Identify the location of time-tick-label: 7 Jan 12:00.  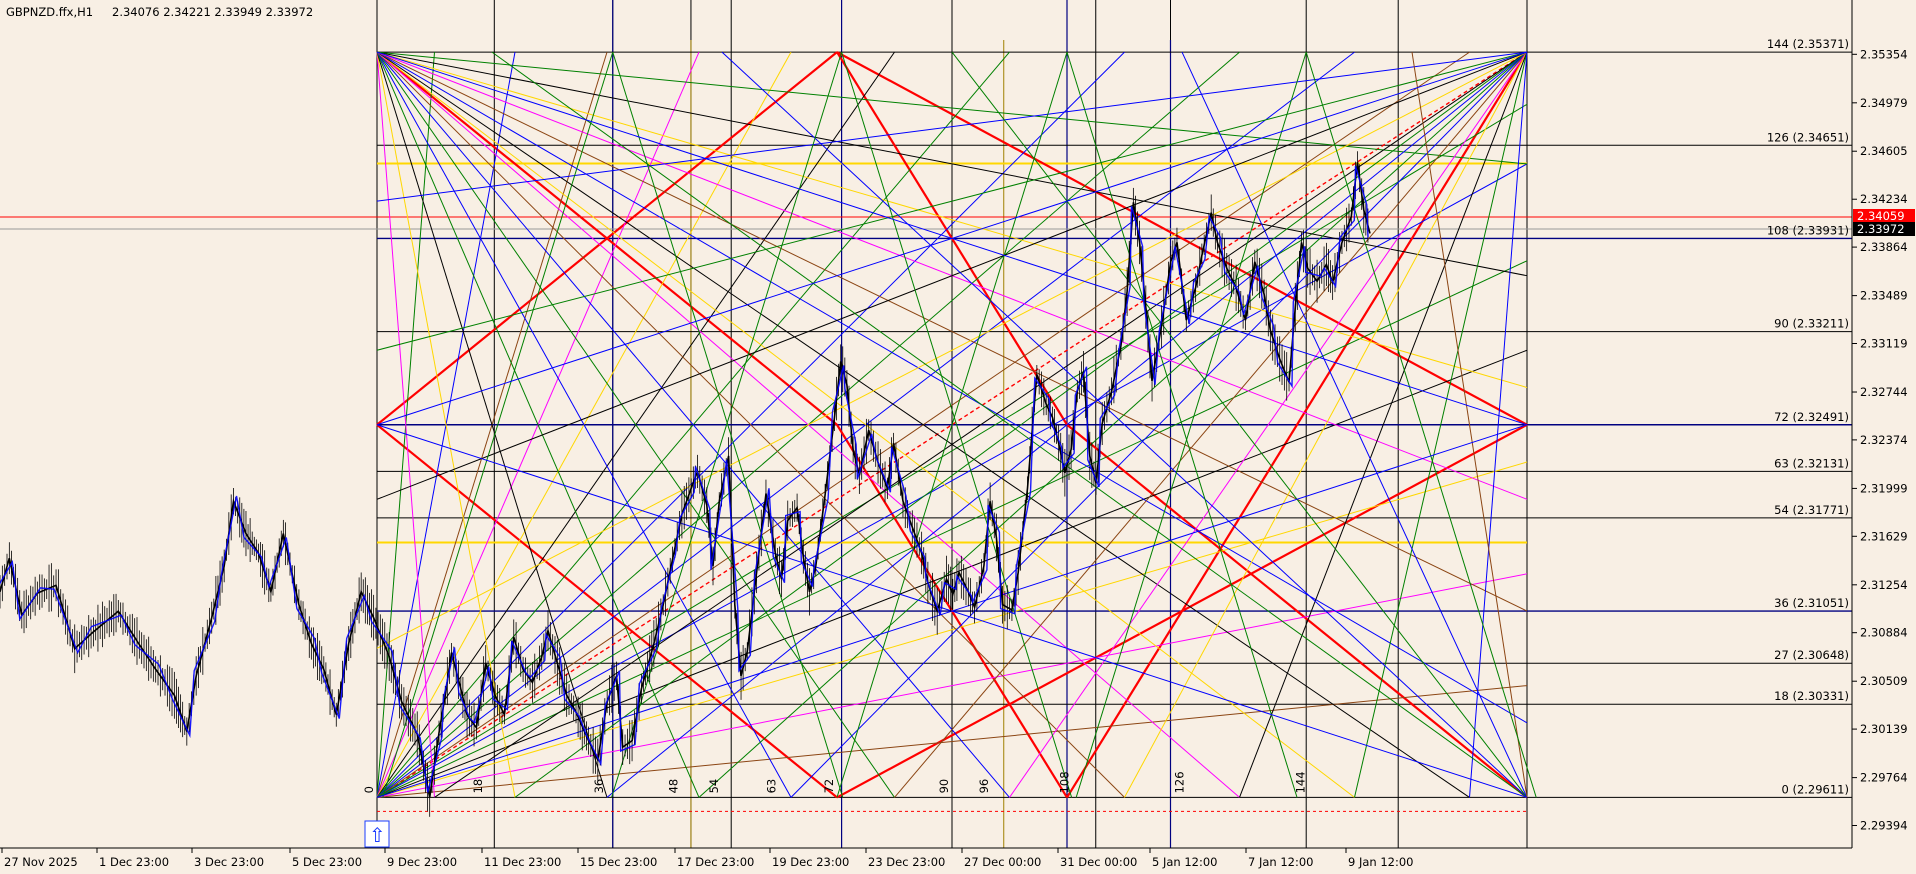
(1281, 862).